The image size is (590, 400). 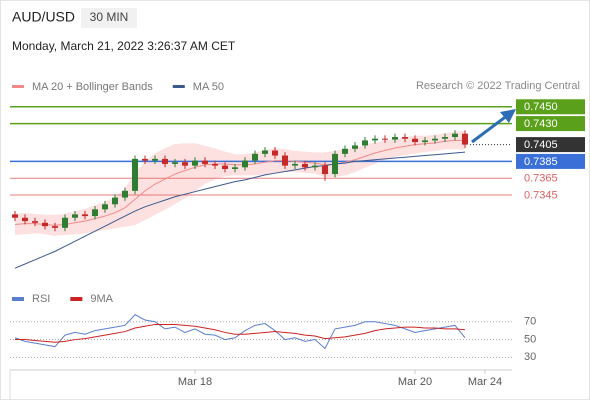 What do you see at coordinates (541, 162) in the screenshot?
I see `level-label: 0.7385` at bounding box center [541, 162].